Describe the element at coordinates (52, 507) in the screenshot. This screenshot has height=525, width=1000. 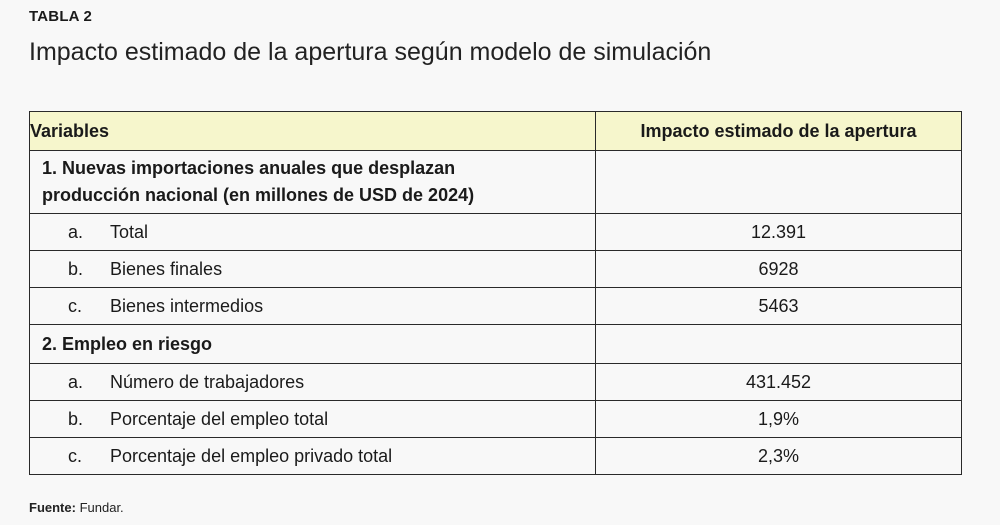
I see `source-label: Fuente:` at that location.